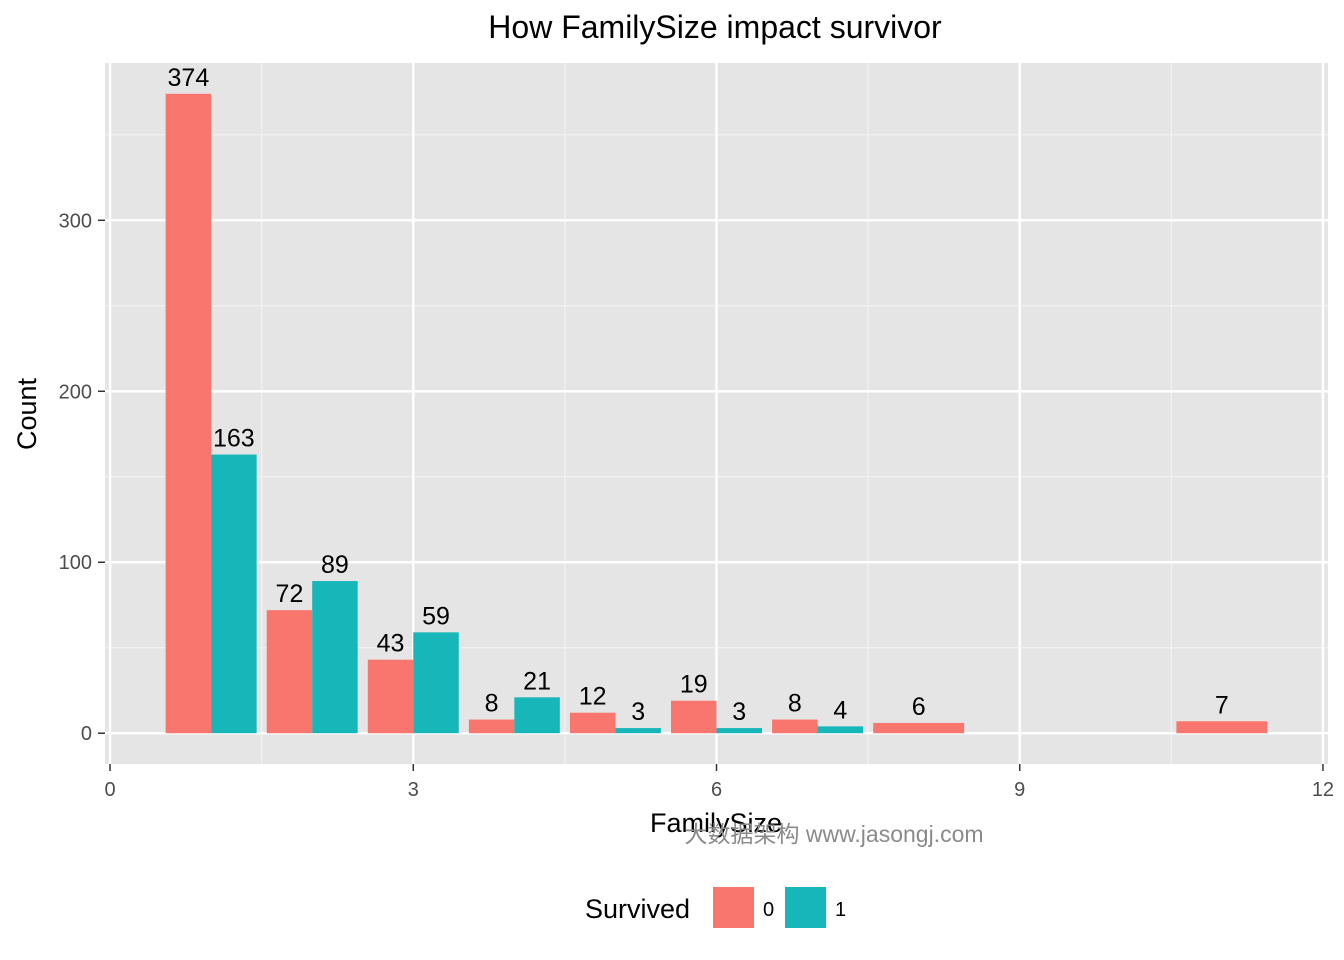 The height and width of the screenshot is (960, 1344). Describe the element at coordinates (919, 707) in the screenshot. I see `data-label-survived-0-size-8: 6` at that location.